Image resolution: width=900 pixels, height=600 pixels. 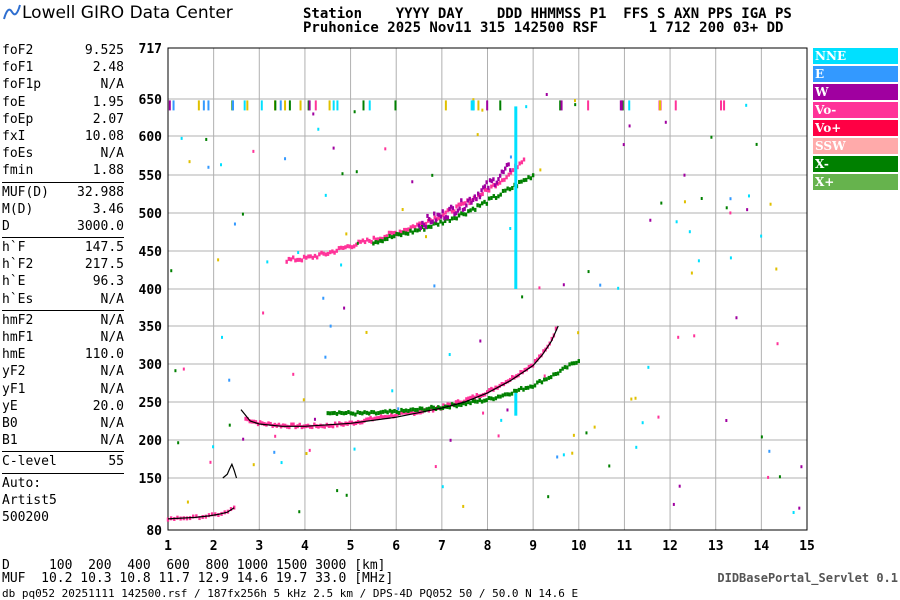 I want to click on param-value: N/A, so click(x=112, y=423).